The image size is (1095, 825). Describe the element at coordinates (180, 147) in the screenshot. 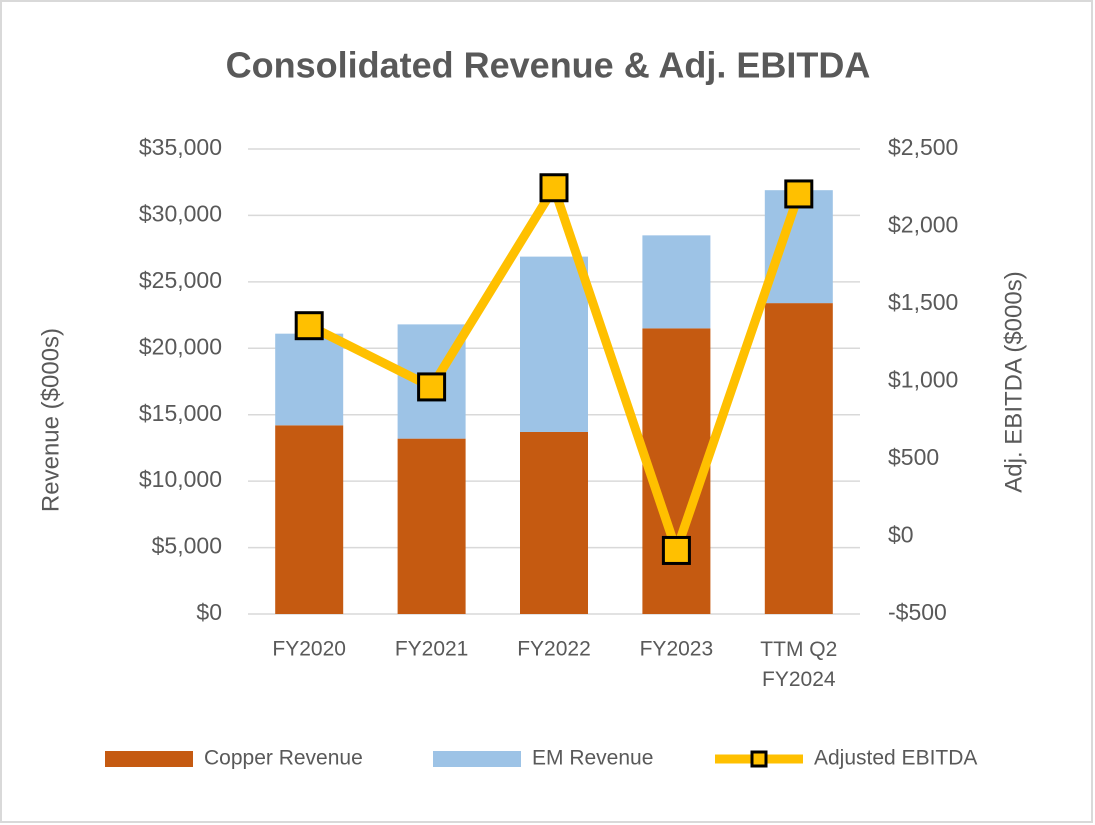

I see `y-tick-label: $35,000` at that location.